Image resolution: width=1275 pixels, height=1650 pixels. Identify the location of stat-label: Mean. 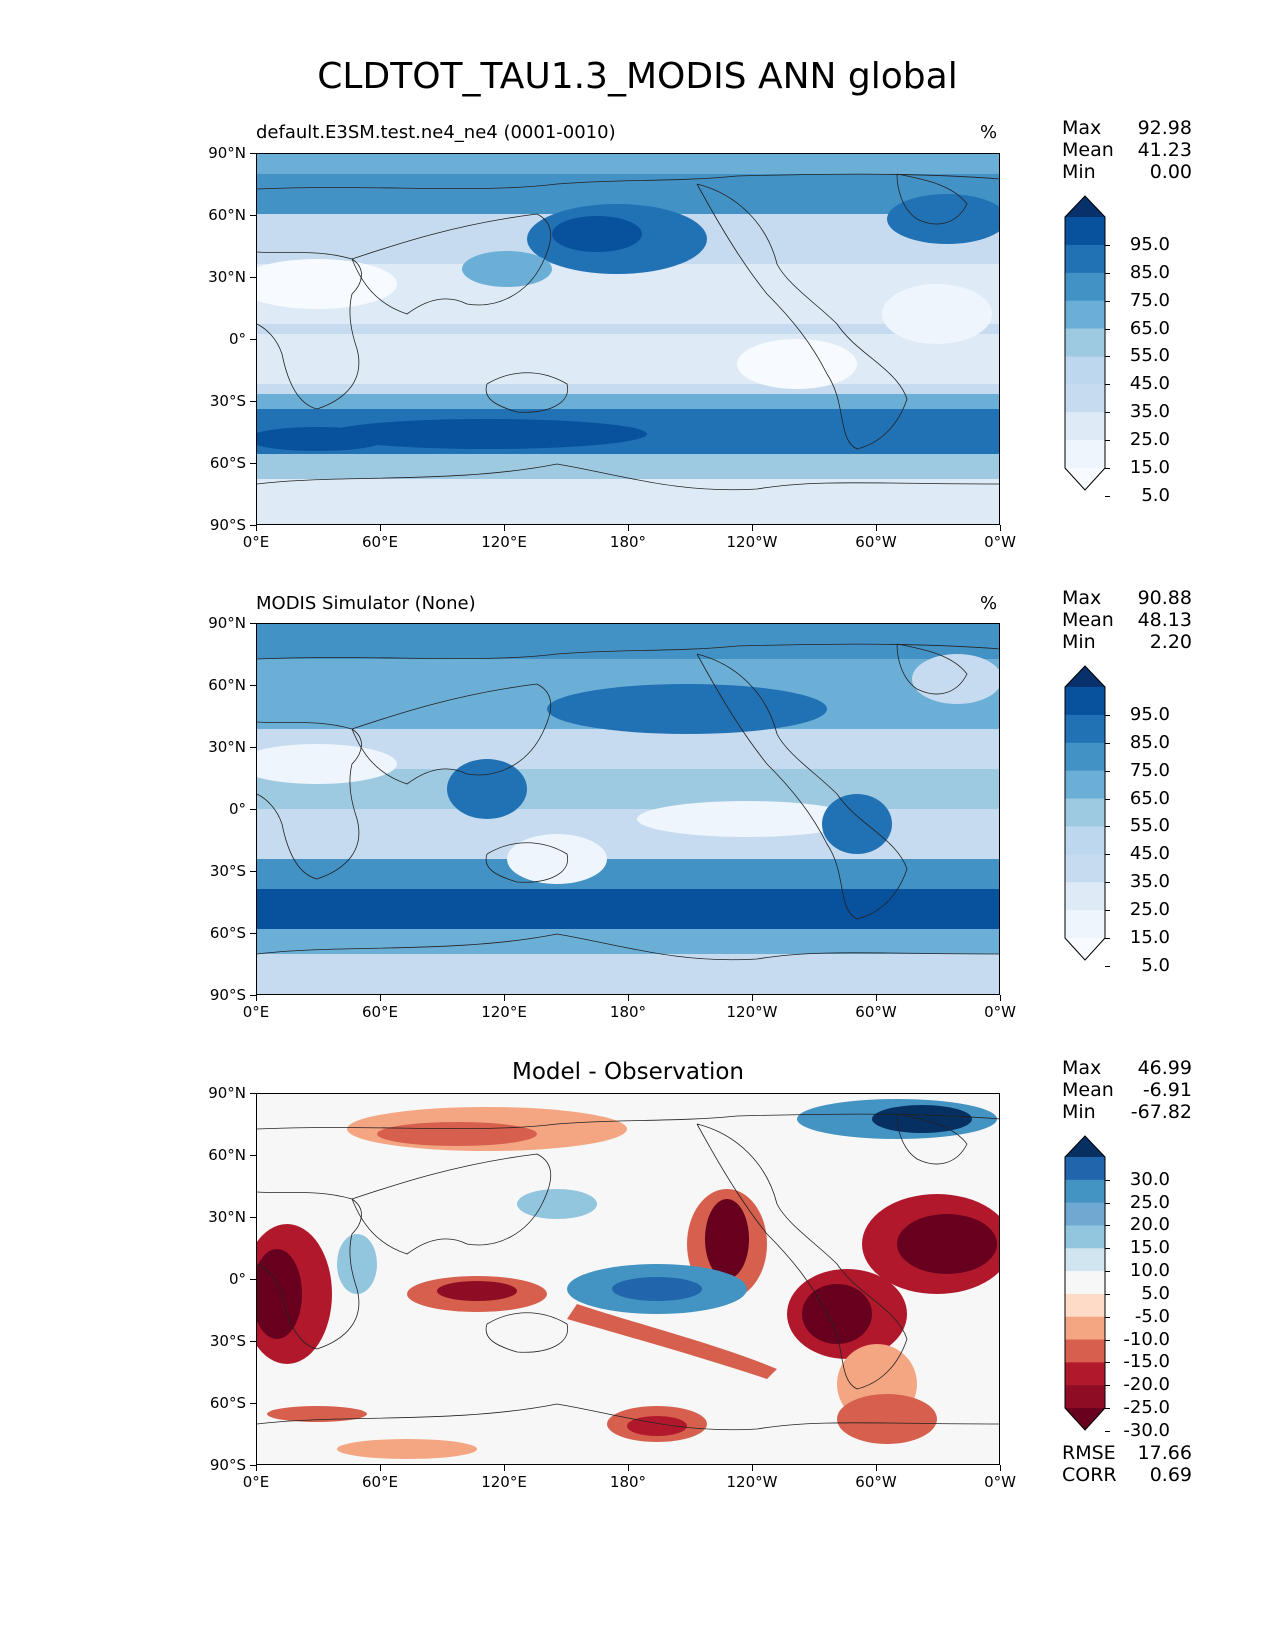
(1088, 1090).